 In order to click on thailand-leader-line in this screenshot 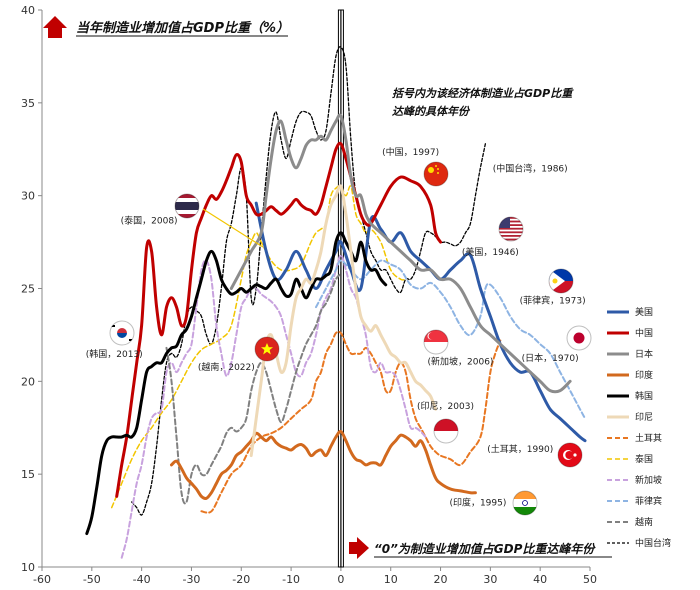, I will do `click(233, 228)`.